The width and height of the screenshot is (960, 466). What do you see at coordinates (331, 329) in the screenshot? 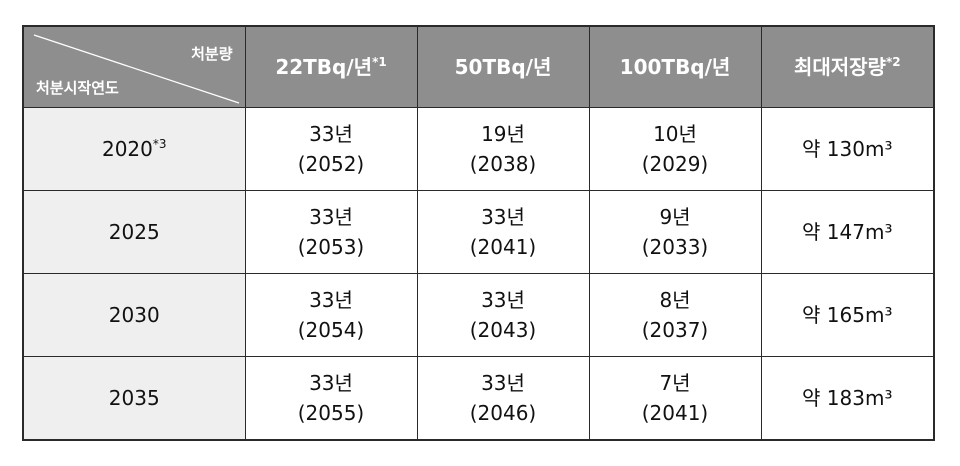
I see `cell-line: (2054)` at bounding box center [331, 329].